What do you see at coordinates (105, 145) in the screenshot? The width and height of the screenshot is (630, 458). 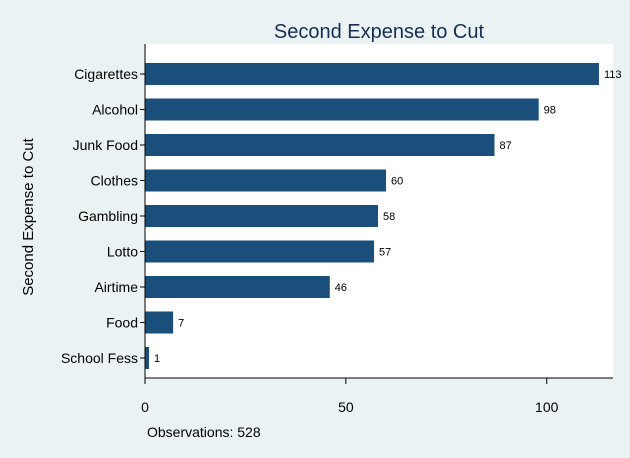 I see `category-label: Junk Food` at bounding box center [105, 145].